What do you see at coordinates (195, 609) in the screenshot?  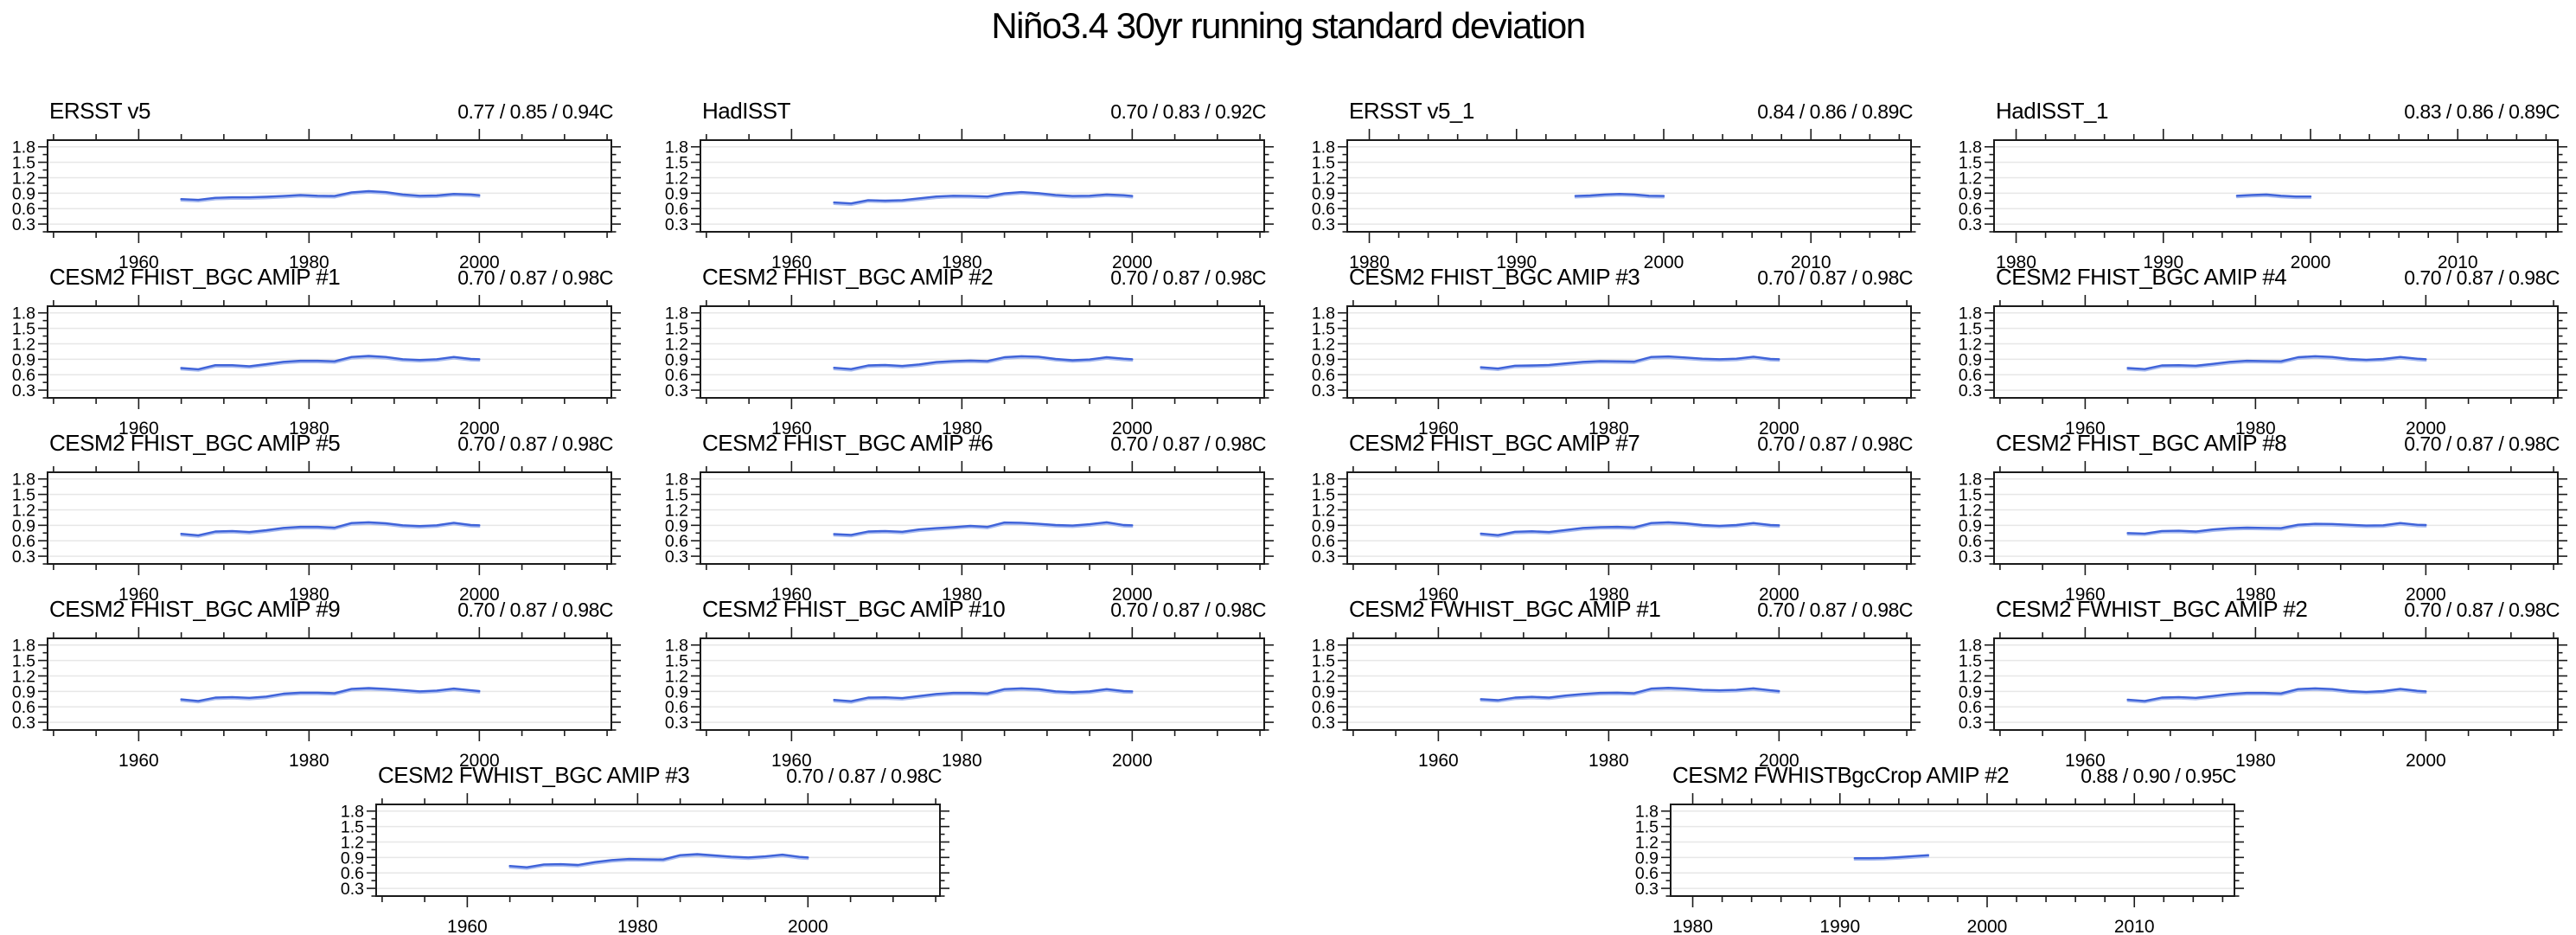 I see `panel-title: CESM2 FHIST_BGC AMIP #9` at bounding box center [195, 609].